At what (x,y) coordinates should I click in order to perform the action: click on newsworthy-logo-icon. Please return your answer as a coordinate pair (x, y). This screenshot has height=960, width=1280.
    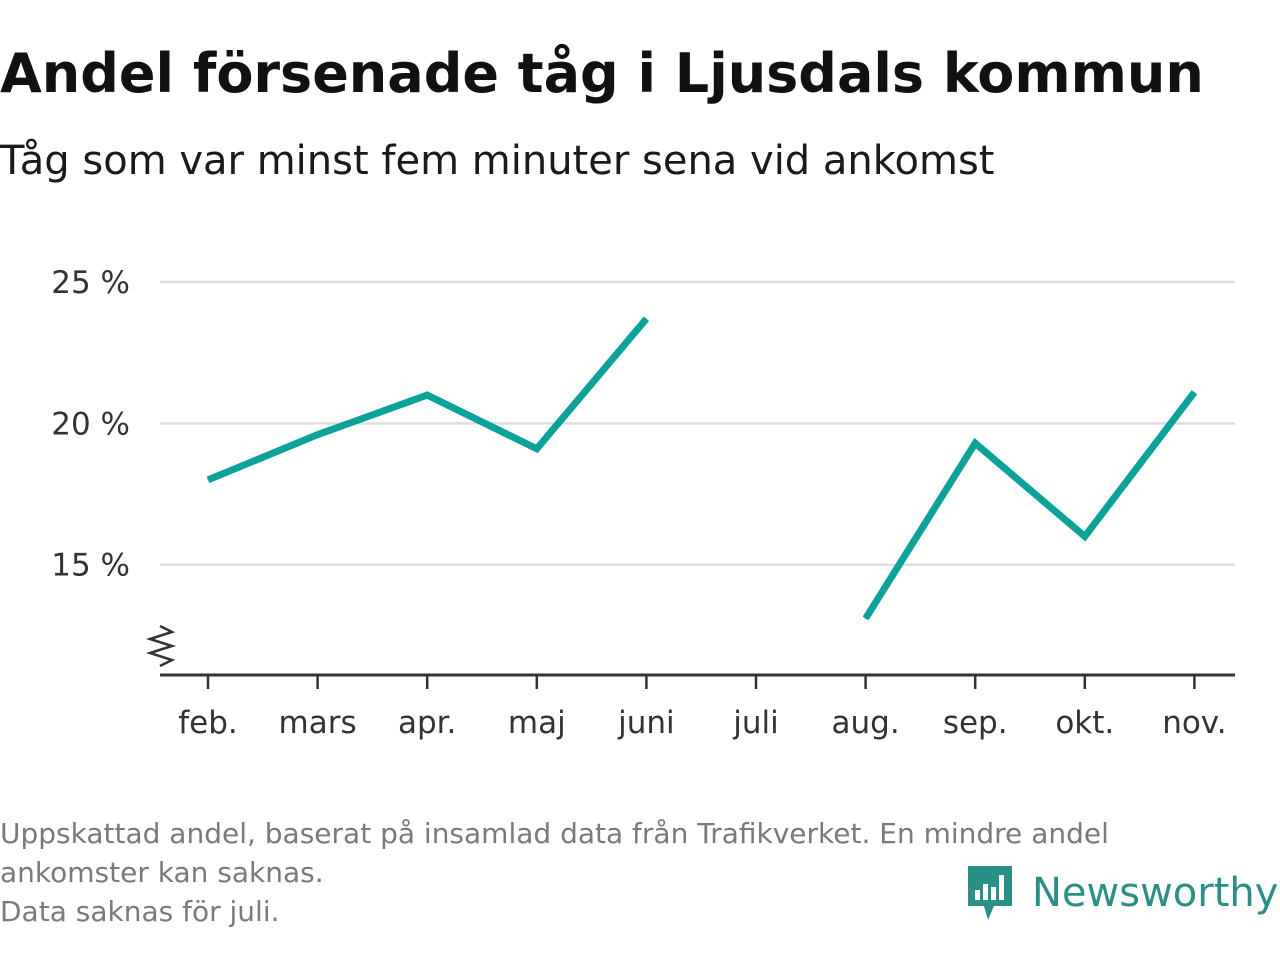
    Looking at the image, I should click on (990, 893).